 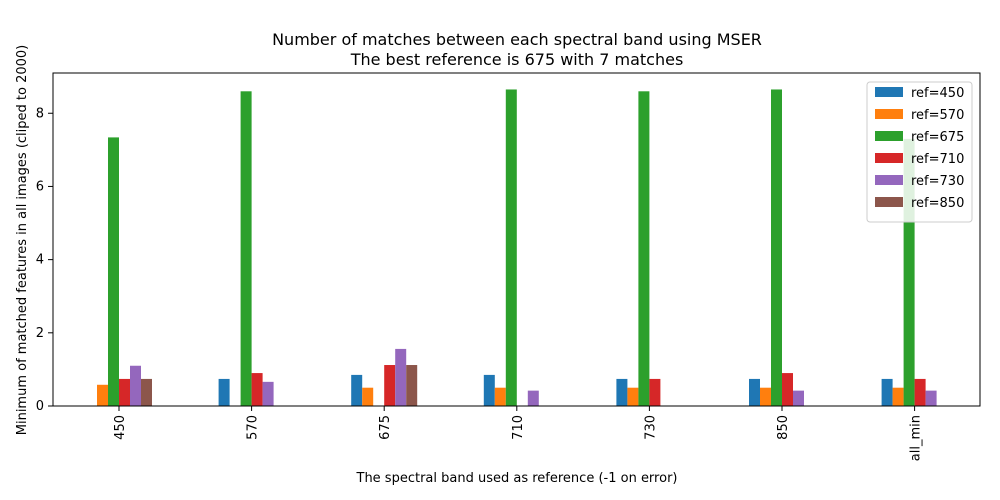 What do you see at coordinates (40, 113) in the screenshot?
I see `y-tick-label: 8` at bounding box center [40, 113].